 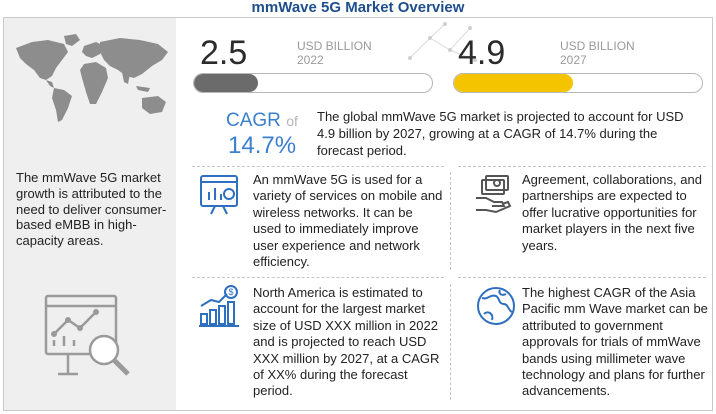 I want to click on analytics-magnifier-icon, so click(x=87, y=335).